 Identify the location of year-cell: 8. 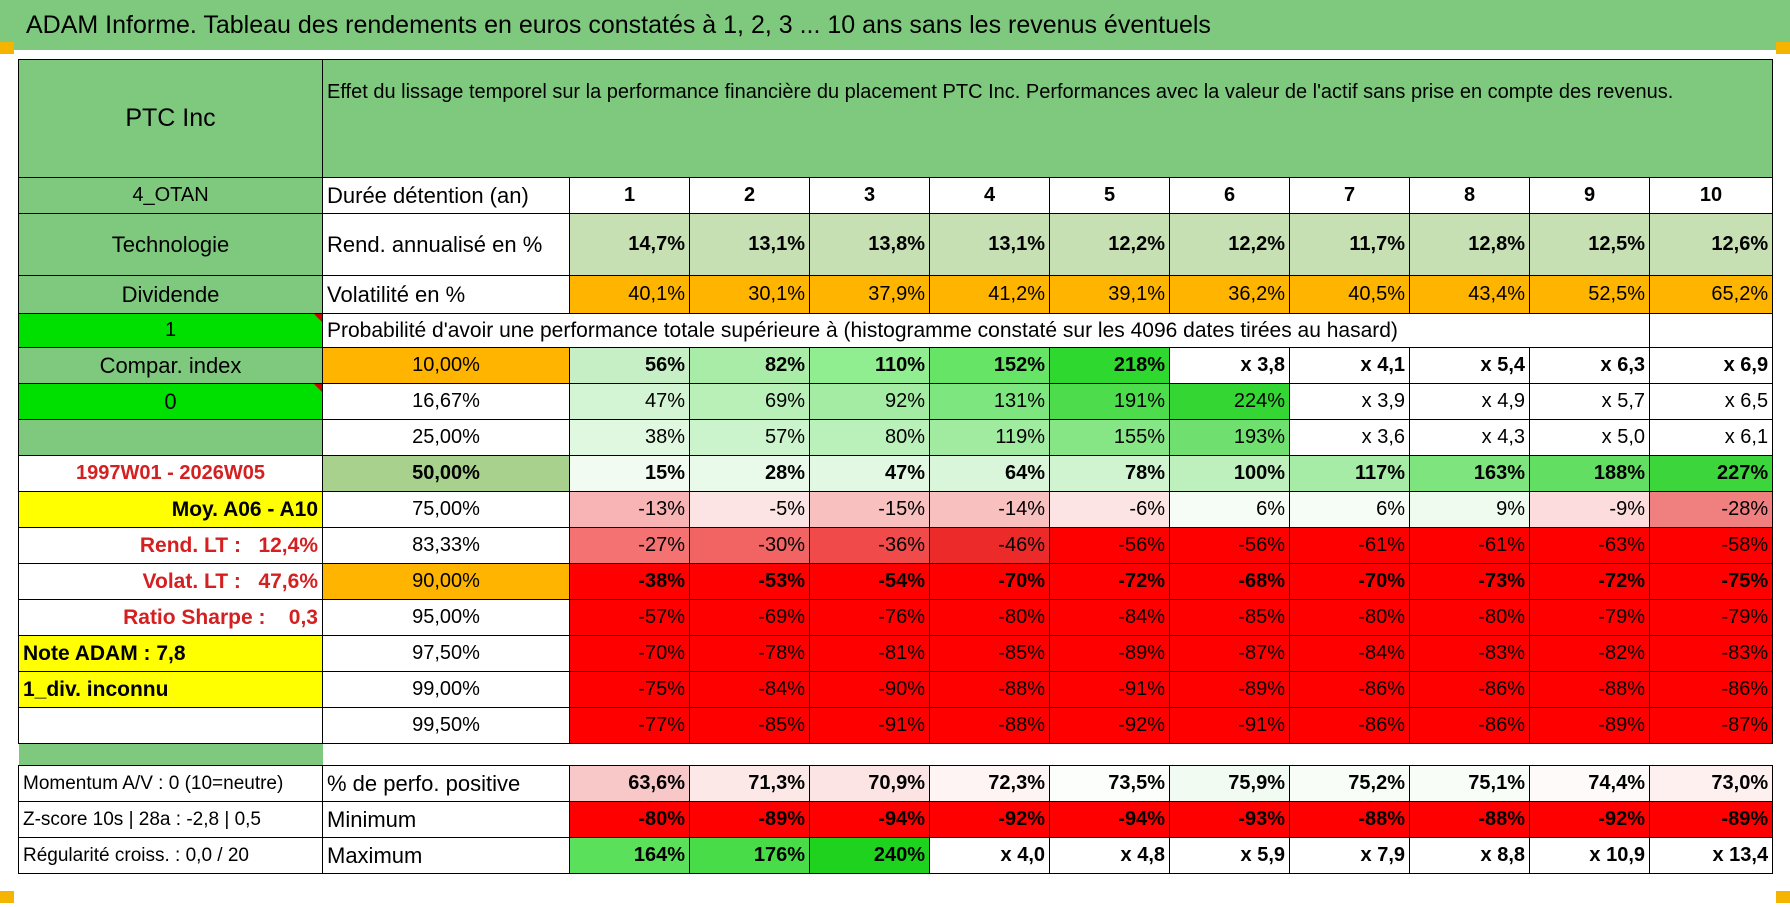
(1469, 195).